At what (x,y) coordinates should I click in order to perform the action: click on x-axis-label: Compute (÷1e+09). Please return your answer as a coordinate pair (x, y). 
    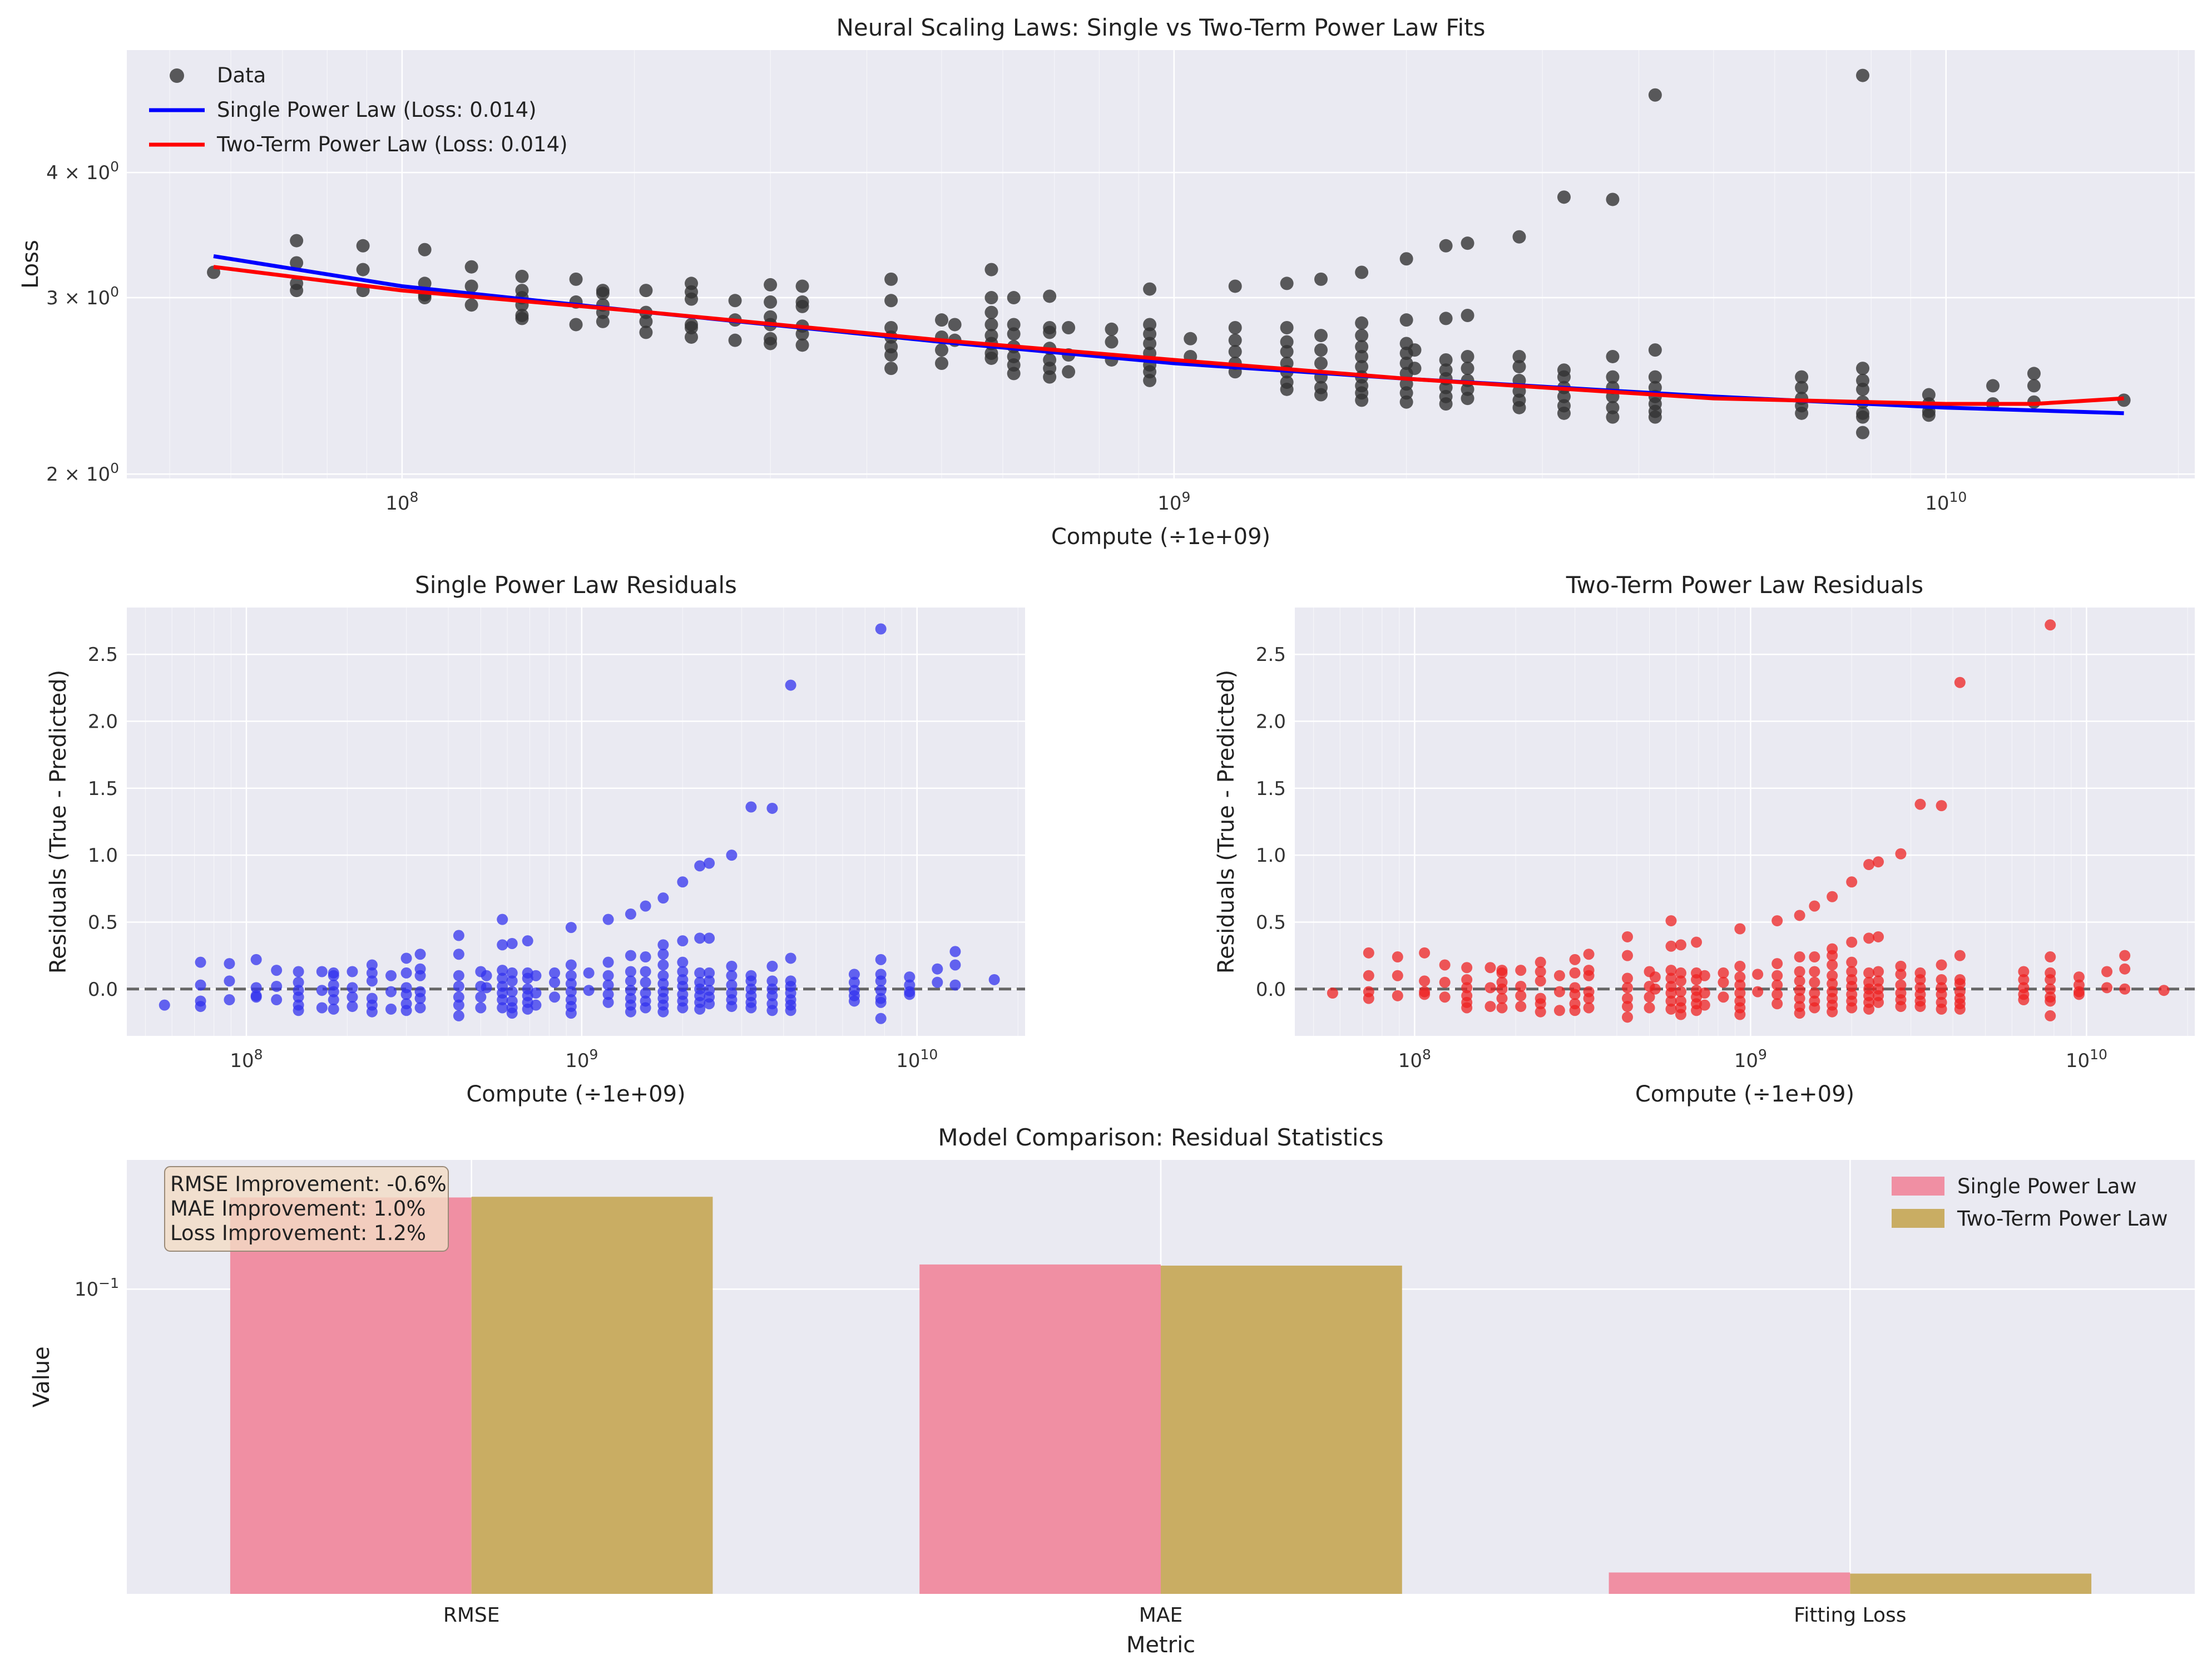
    Looking at the image, I should click on (575, 1095).